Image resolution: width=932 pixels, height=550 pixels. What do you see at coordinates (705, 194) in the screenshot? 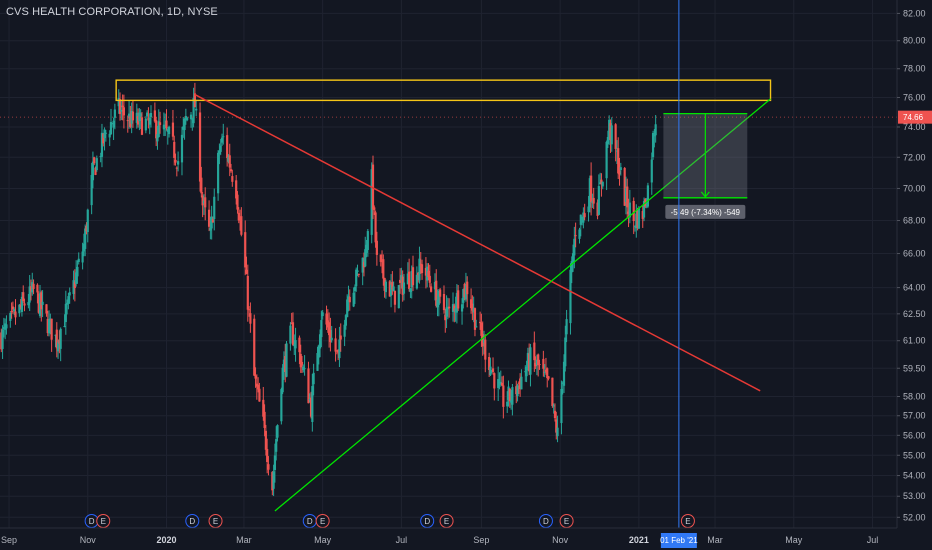
I see `measure-arrow-head` at bounding box center [705, 194].